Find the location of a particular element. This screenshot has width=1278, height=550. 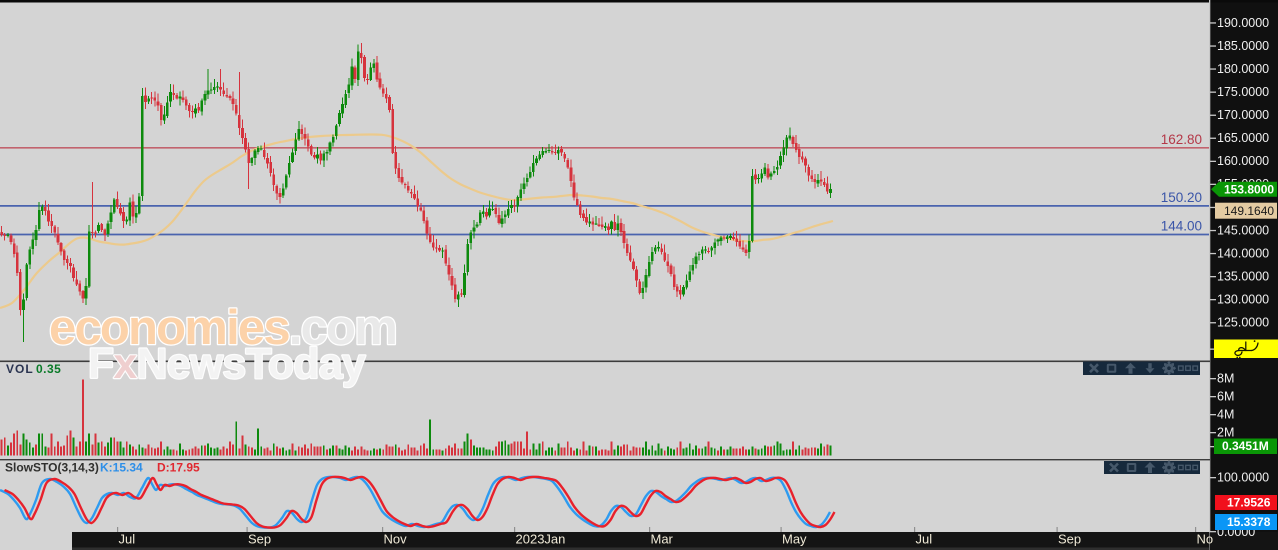

svg-text: 0.35 is located at coordinates (48, 369).